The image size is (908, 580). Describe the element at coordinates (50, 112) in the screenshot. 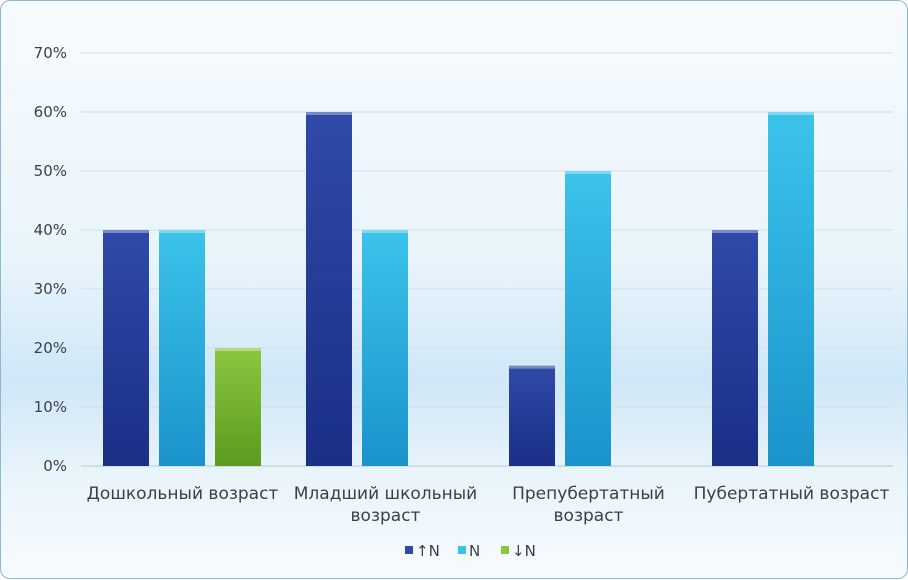

I see `y-tick-label: 60%` at that location.